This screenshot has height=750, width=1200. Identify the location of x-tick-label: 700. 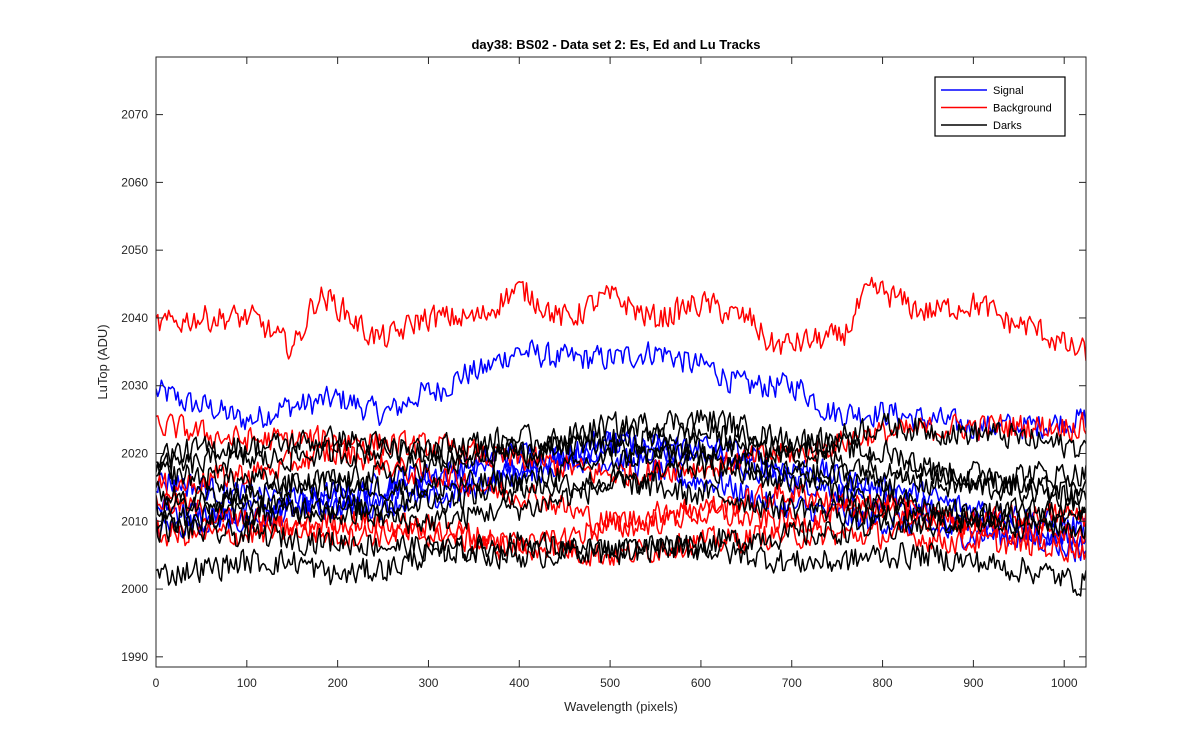
(792, 683).